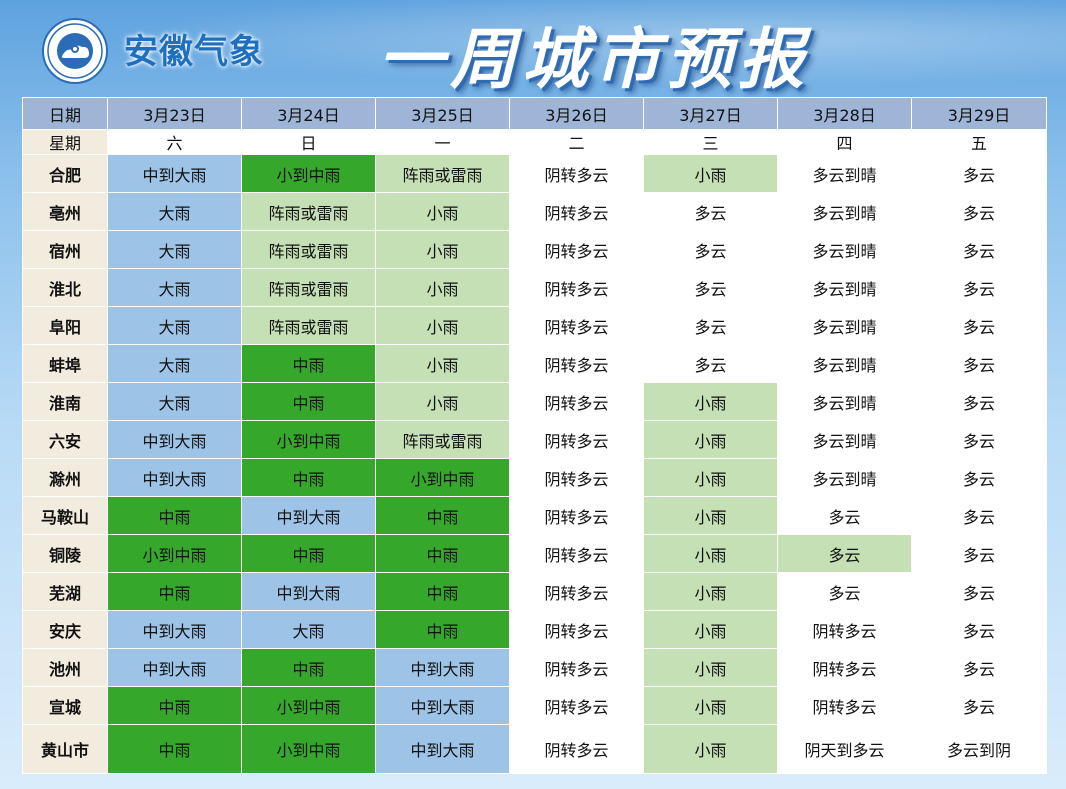 The width and height of the screenshot is (1066, 789). What do you see at coordinates (65, 287) in the screenshot?
I see `city-name: 淮北` at bounding box center [65, 287].